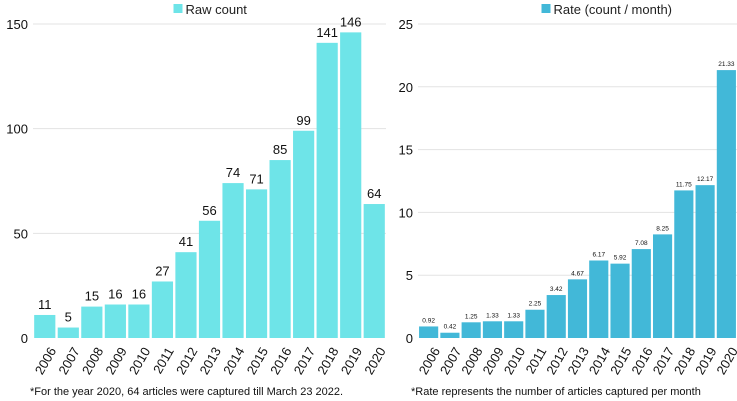  Describe the element at coordinates (374, 361) in the screenshot. I see `x-tick-label-0-2020: 2020` at that location.